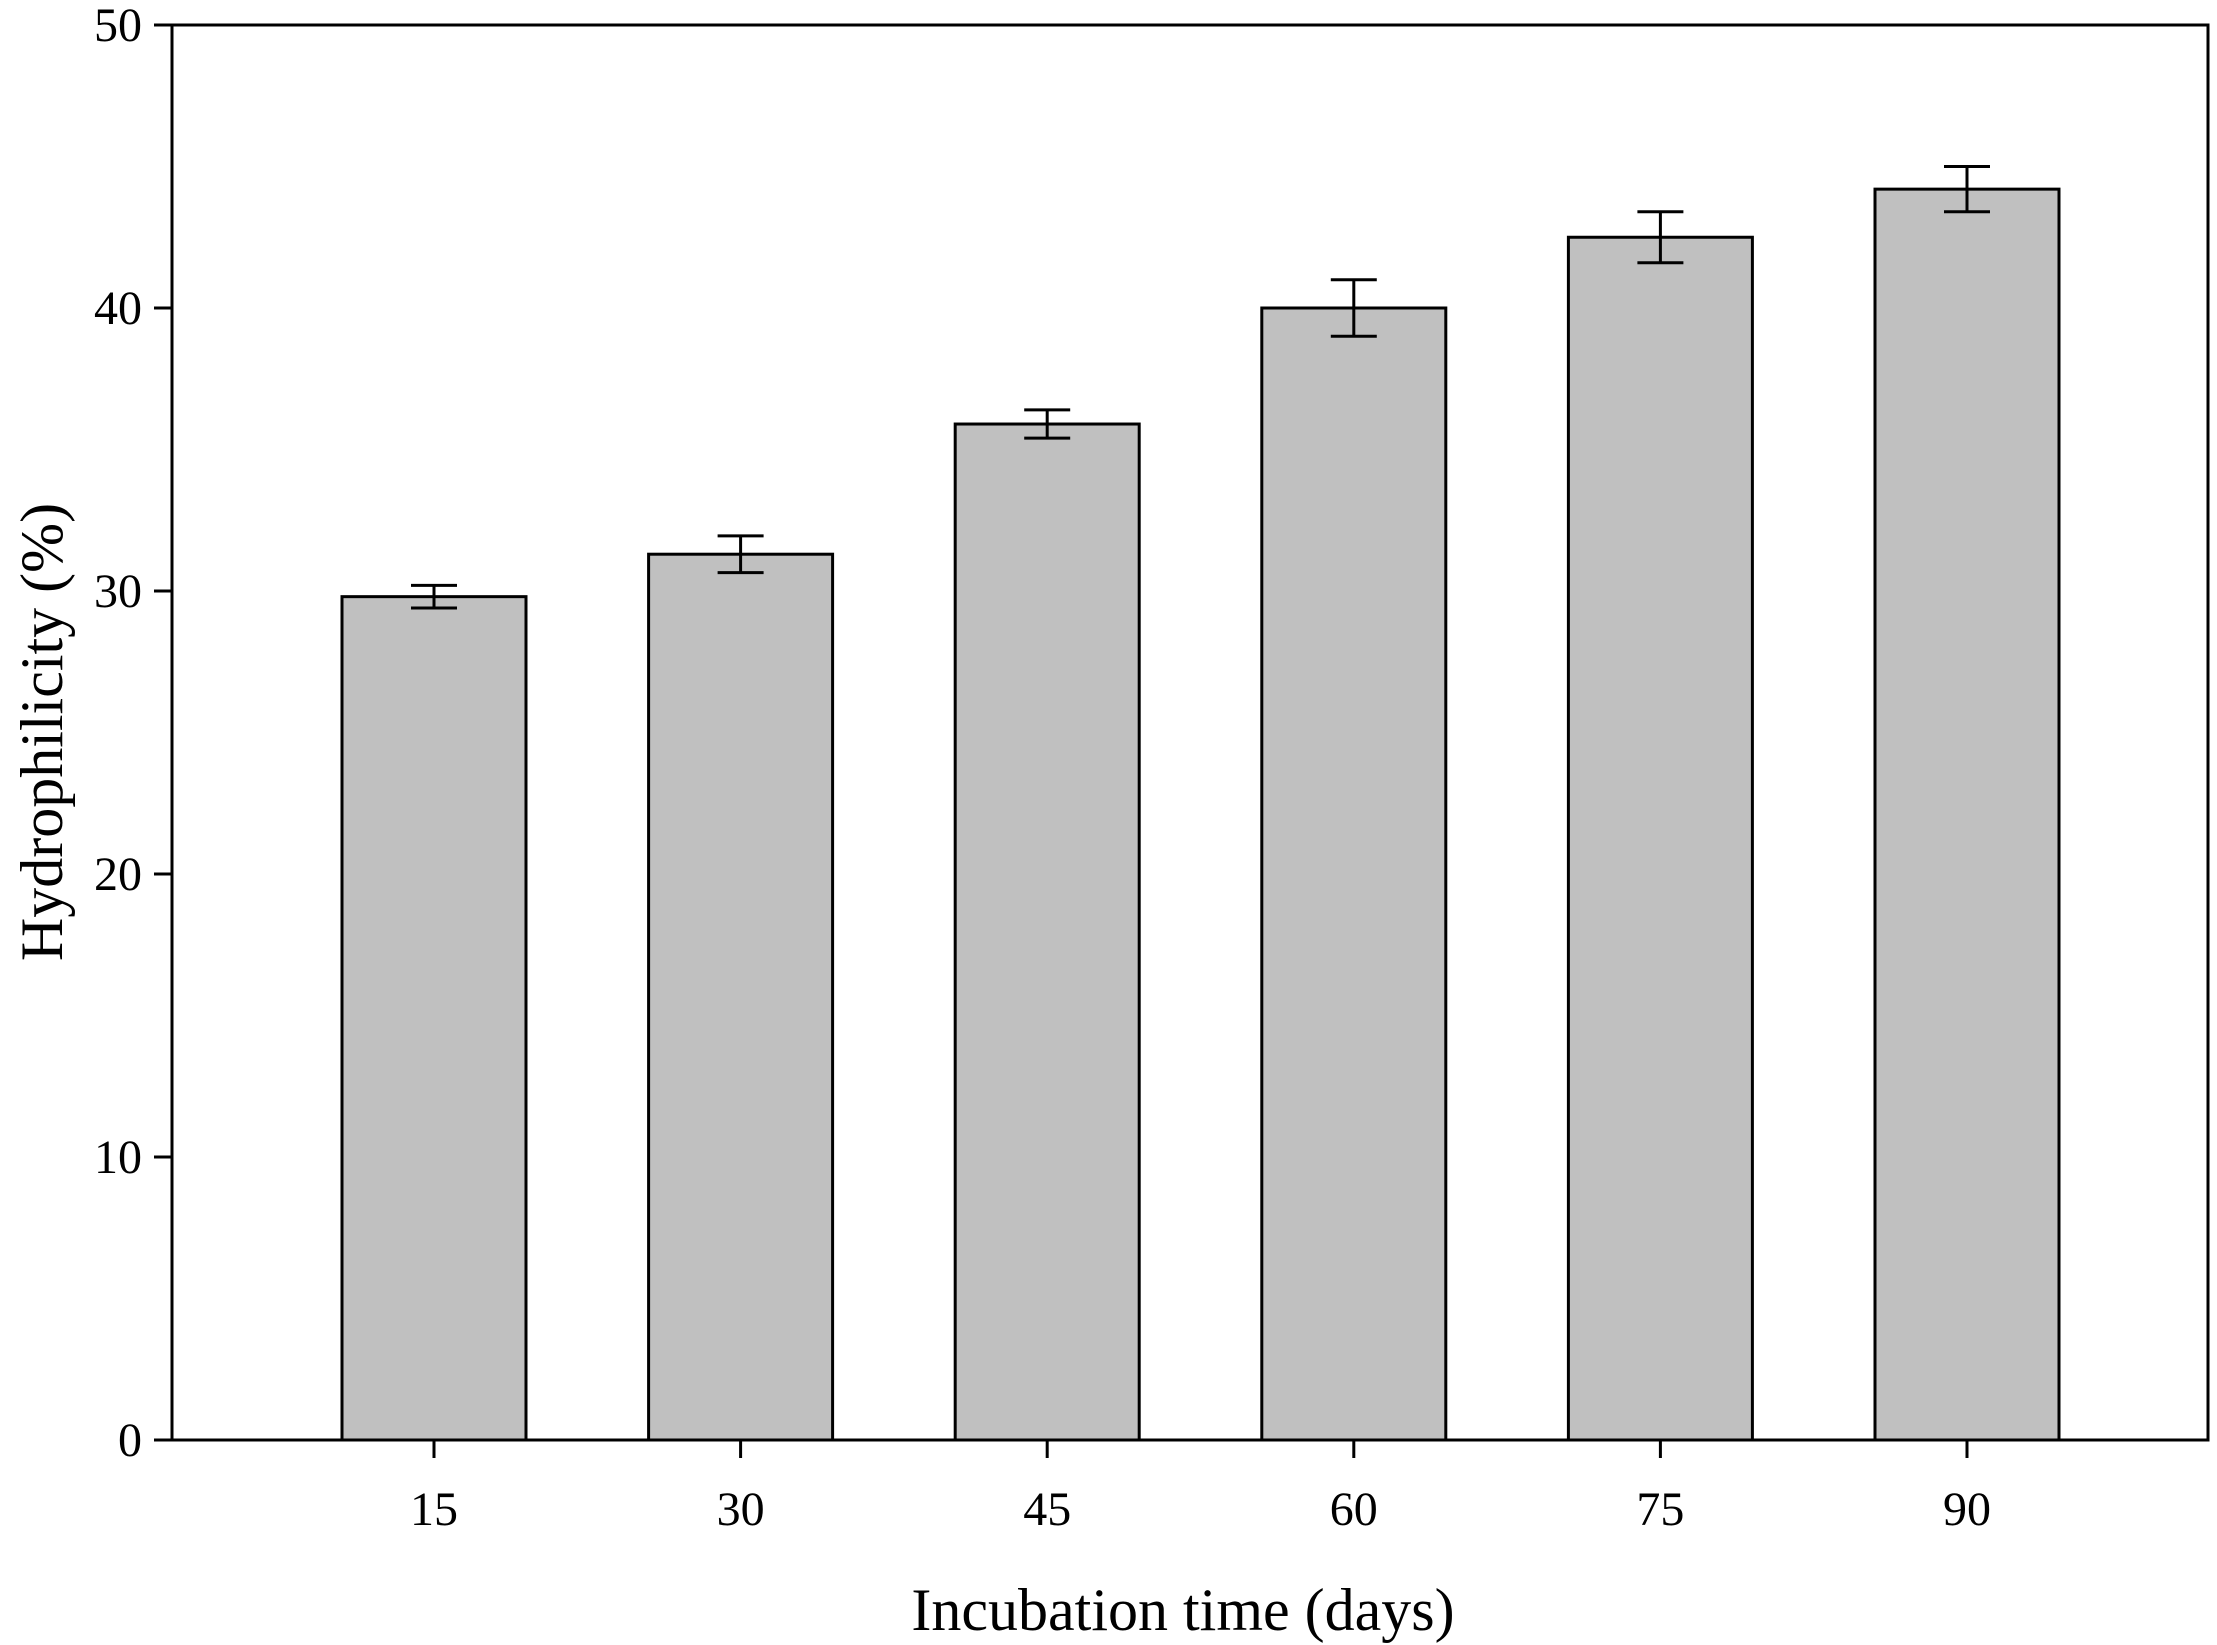 The height and width of the screenshot is (1645, 2217). What do you see at coordinates (133, 733) in the screenshot?
I see `y-axis: 0 10 20 30 40 50` at bounding box center [133, 733].